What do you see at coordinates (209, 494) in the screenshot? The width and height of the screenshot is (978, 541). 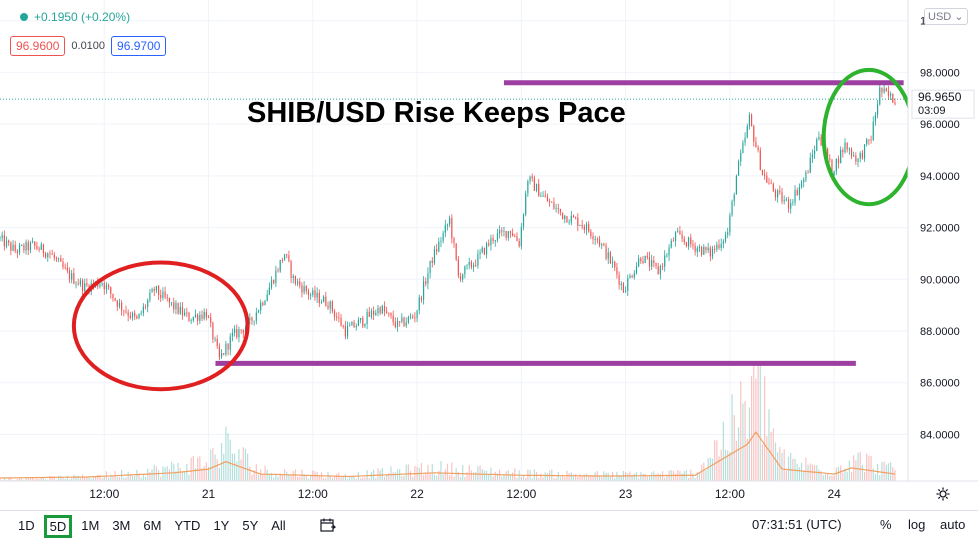 I see `x-tick-label: 21` at bounding box center [209, 494].